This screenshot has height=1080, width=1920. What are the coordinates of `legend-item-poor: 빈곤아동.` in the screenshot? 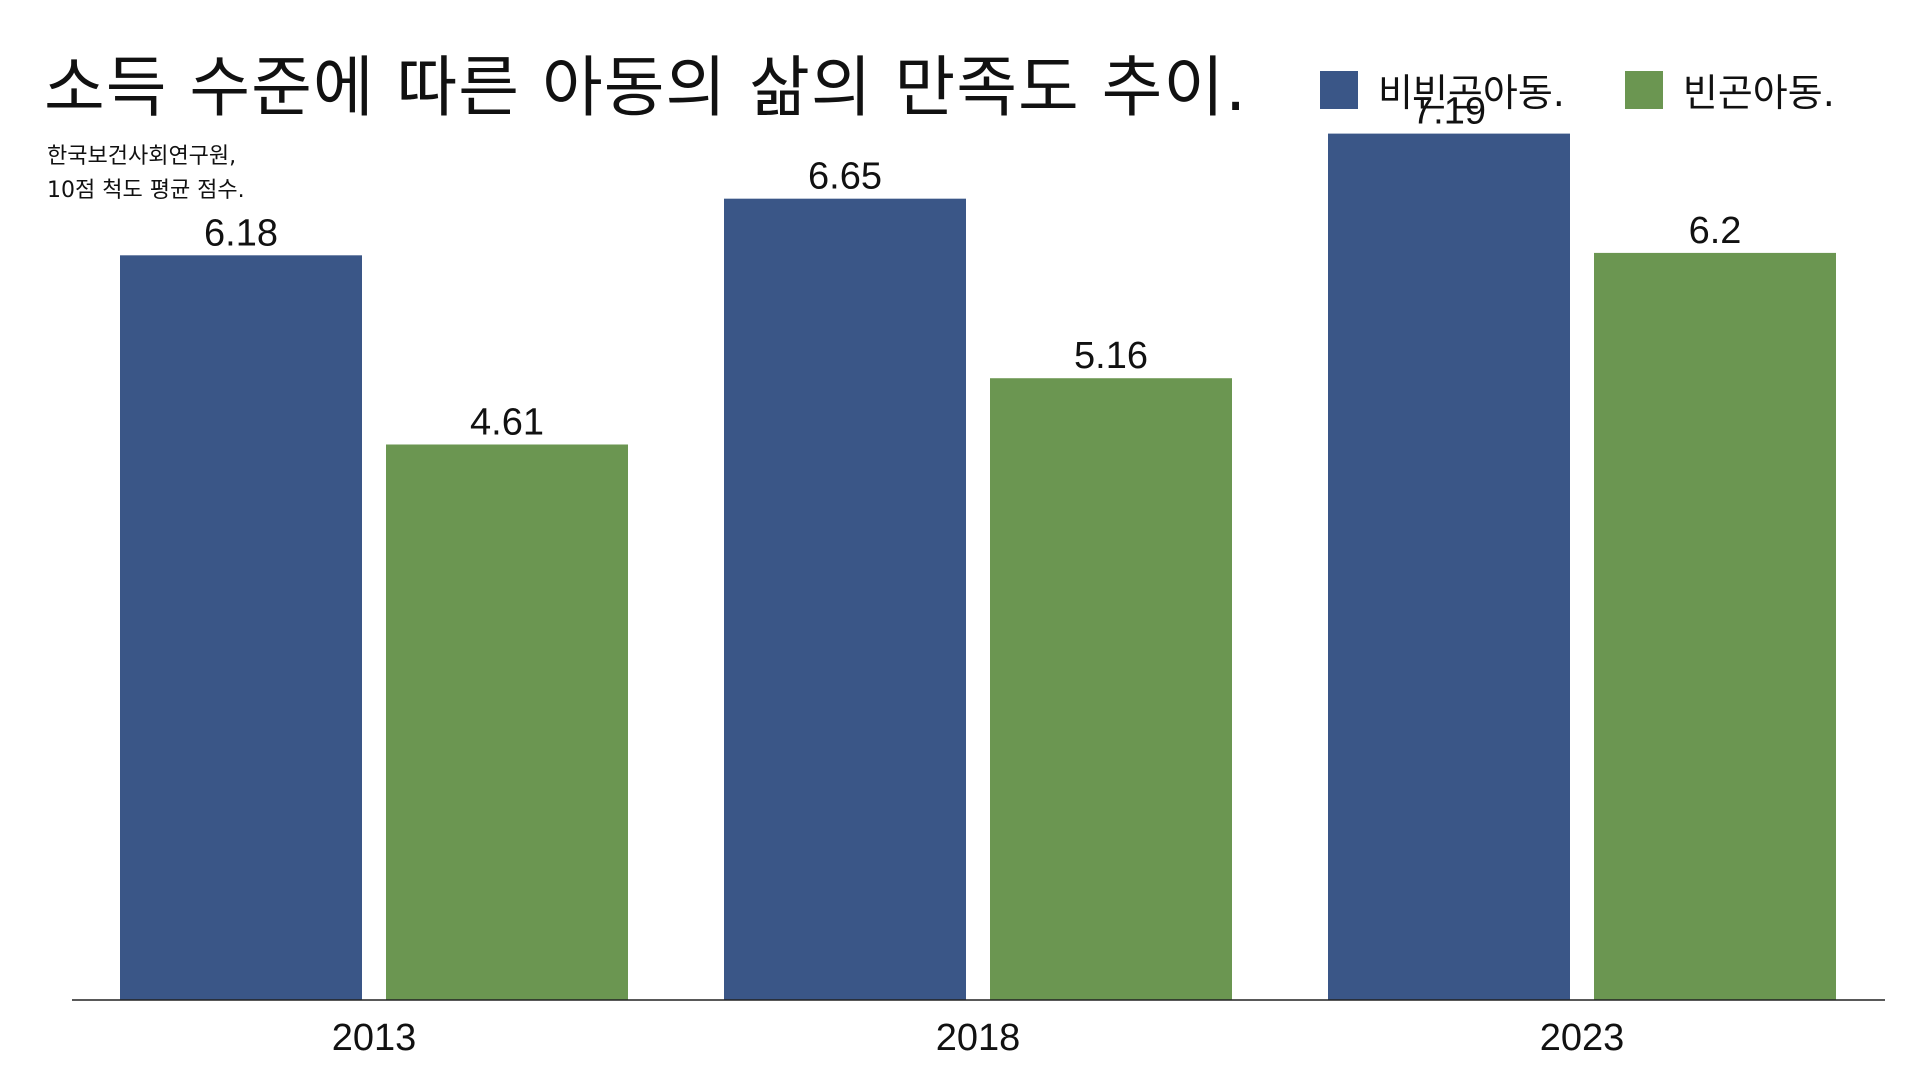 It's located at (1729, 89).